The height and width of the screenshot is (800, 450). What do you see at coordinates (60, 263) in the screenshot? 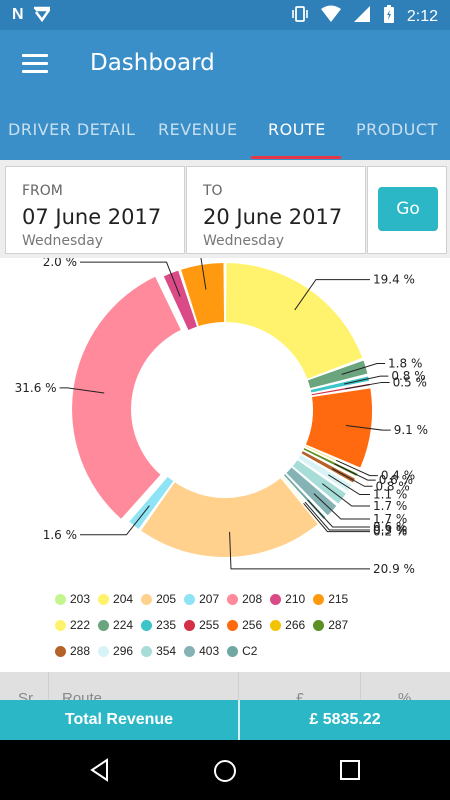
I see `slice-label-210: 2.0 %` at bounding box center [60, 263].